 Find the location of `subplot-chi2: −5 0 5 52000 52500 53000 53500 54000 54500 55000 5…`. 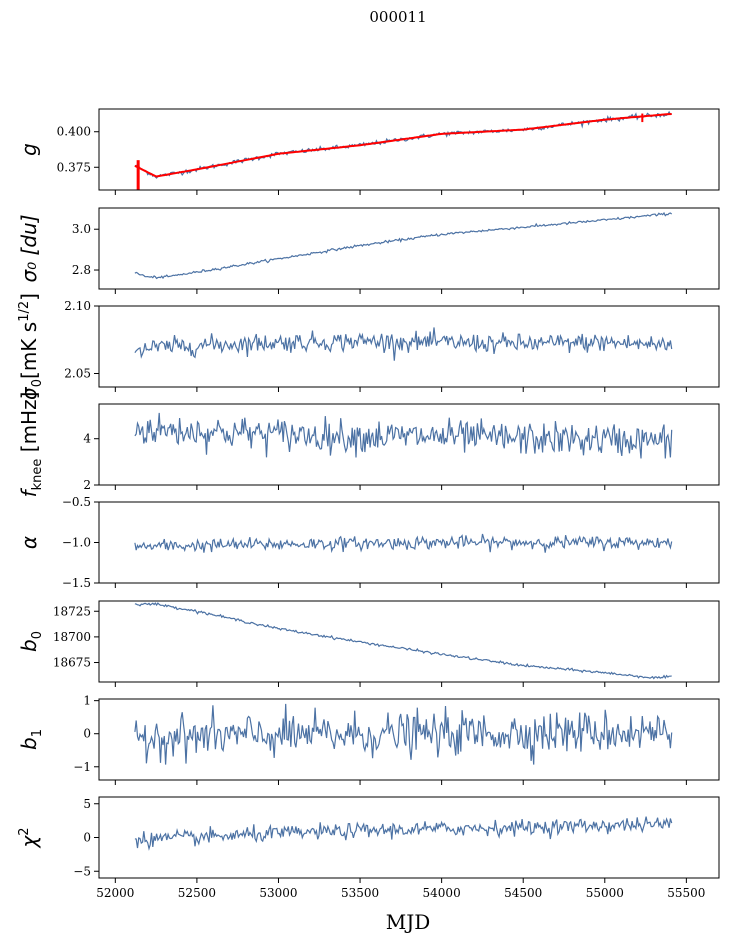

subplot-chi2: −5 0 5 52000 52500 53000 53500 54000 54500 55000 5… is located at coordinates (368, 848).